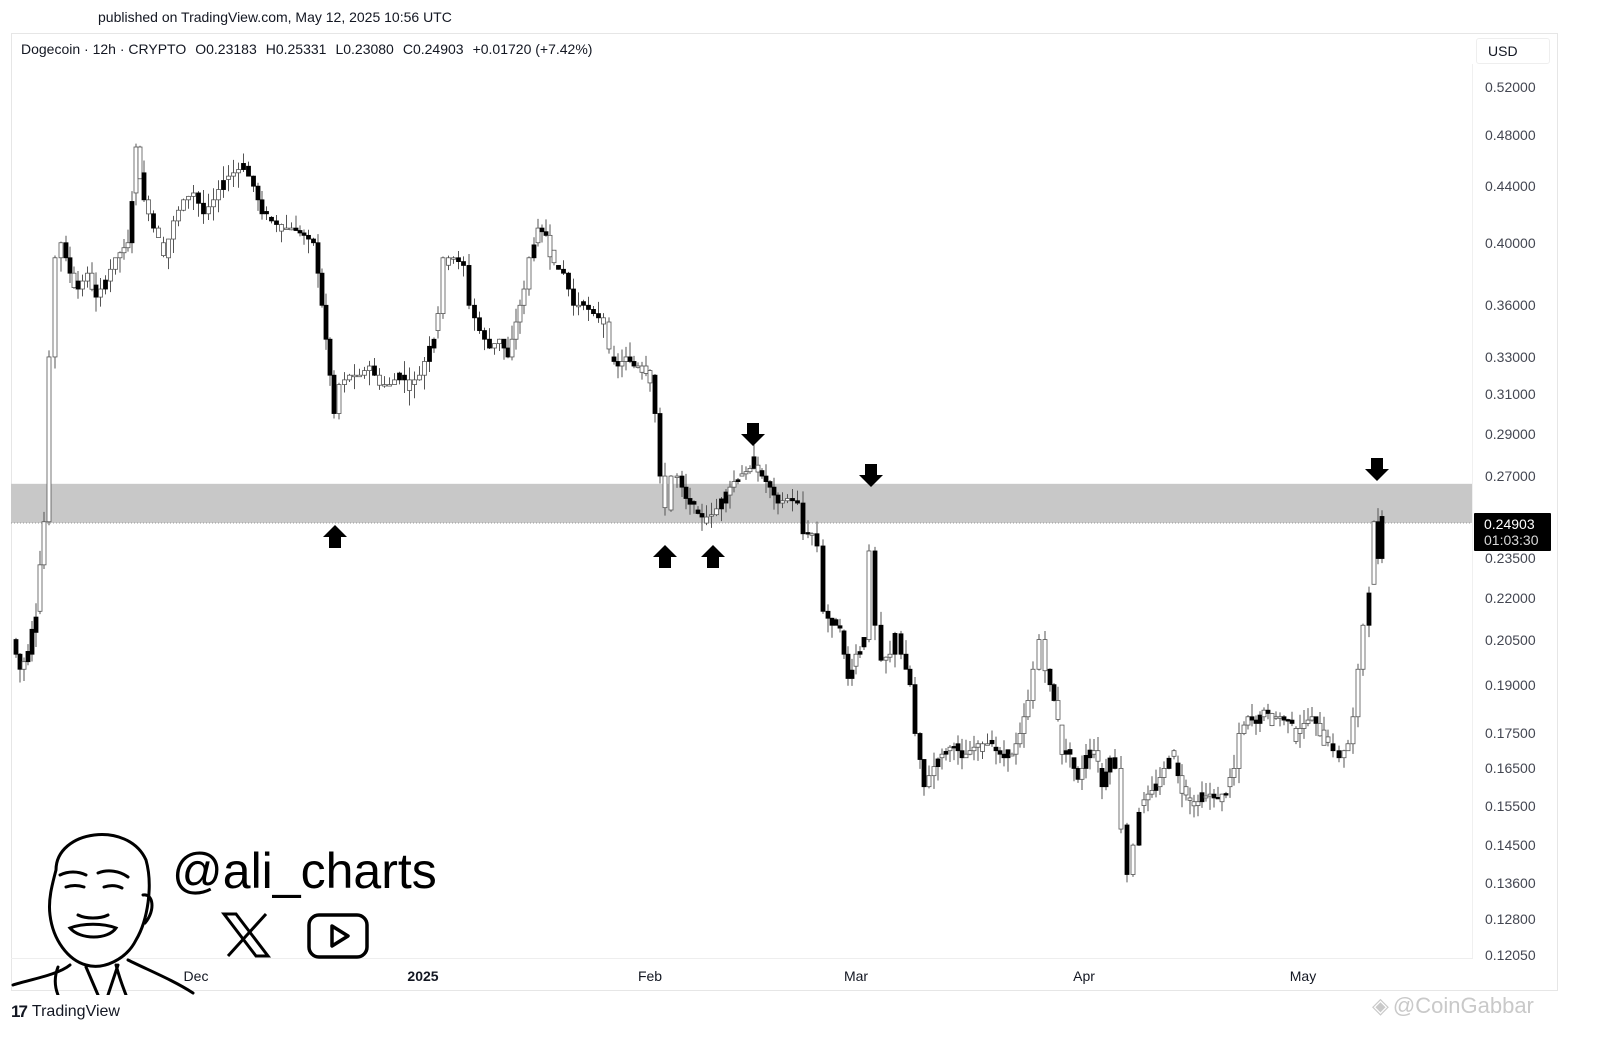 The width and height of the screenshot is (1600, 1052). I want to click on coingabbar-diamond-icon: ◈, so click(1380, 1005).